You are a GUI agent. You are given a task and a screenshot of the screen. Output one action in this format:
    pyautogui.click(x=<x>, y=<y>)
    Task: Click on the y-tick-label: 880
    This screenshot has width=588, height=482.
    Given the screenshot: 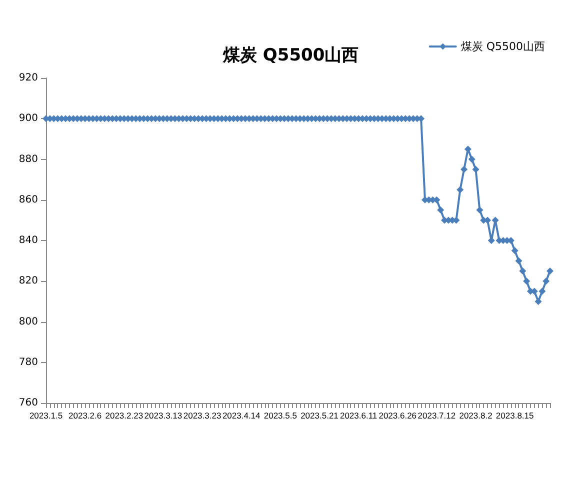 What is the action you would take?
    pyautogui.click(x=28, y=159)
    